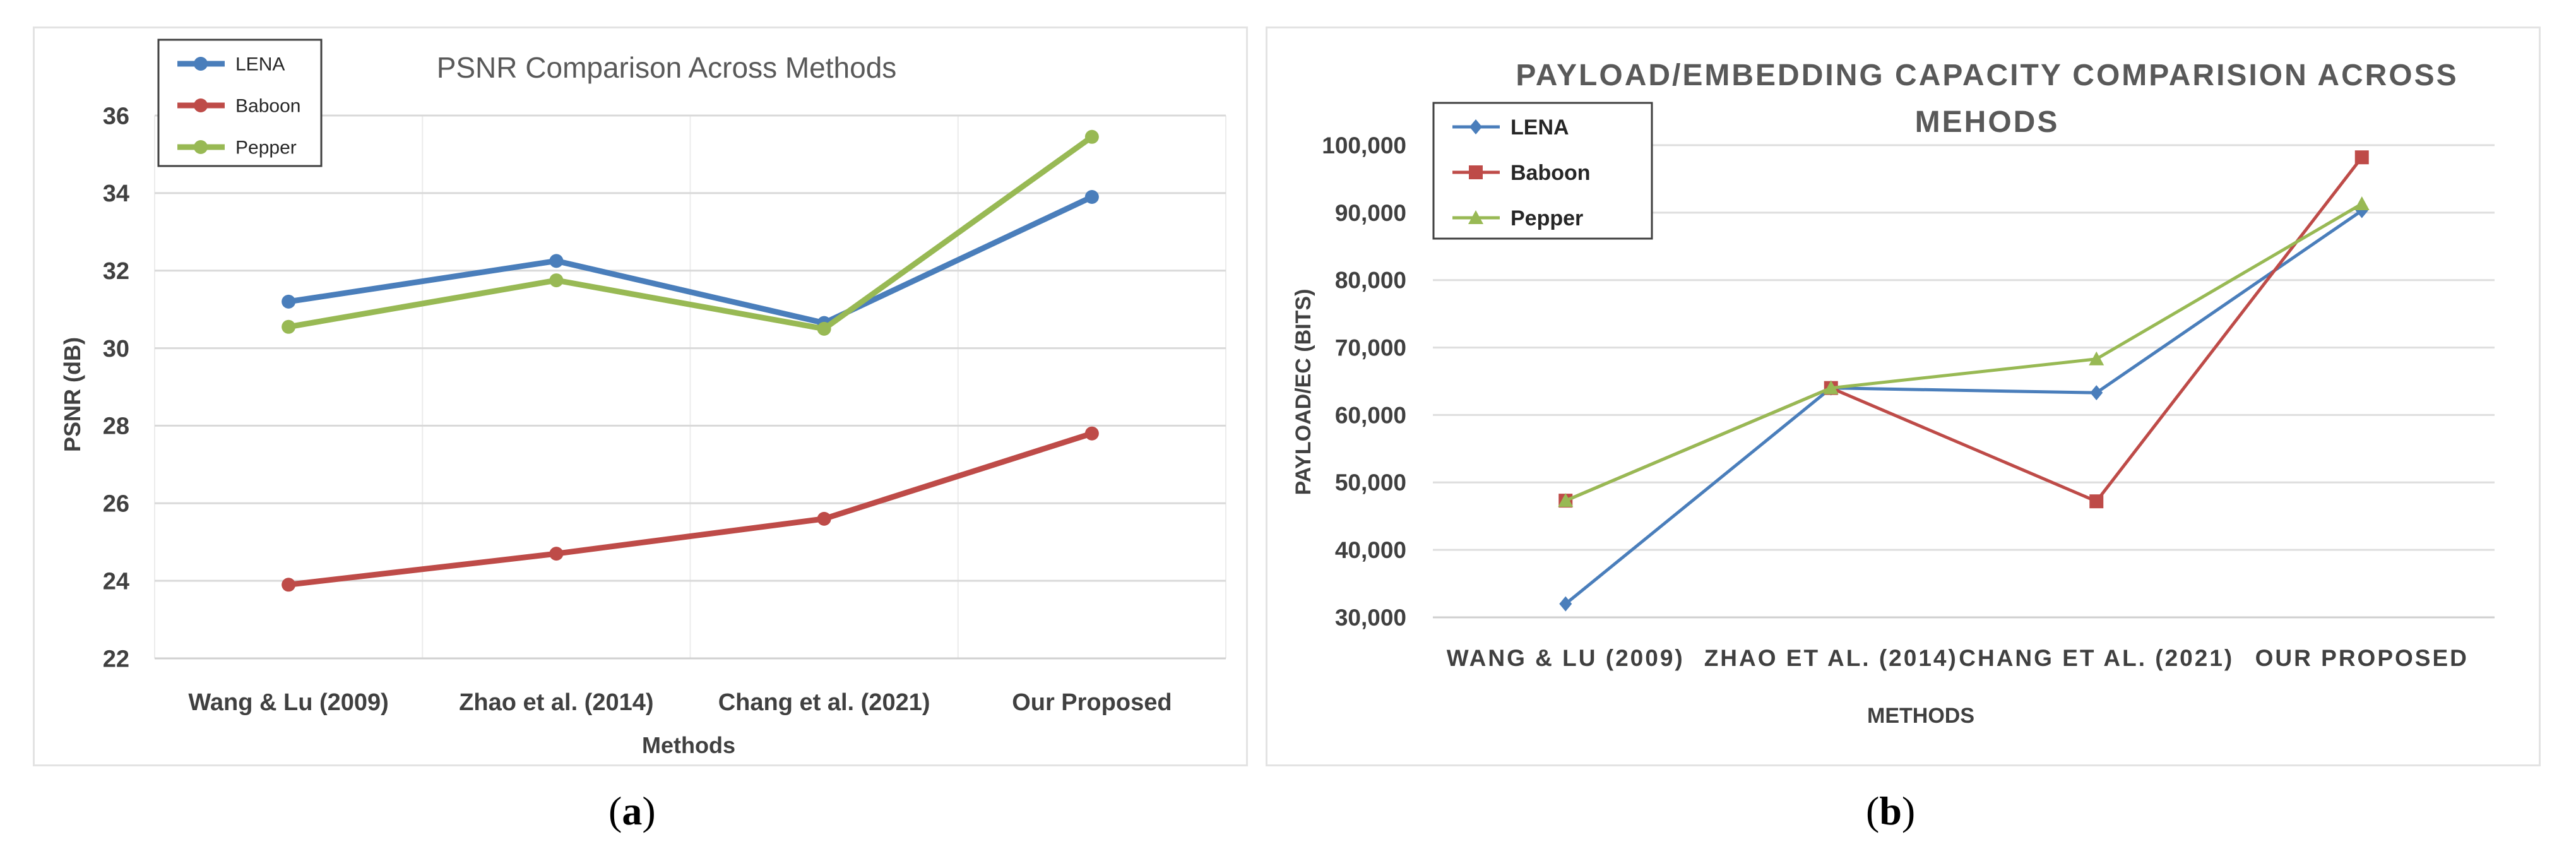 This screenshot has width=2576, height=861. I want to click on caption-b-letter: b, so click(1890, 810).